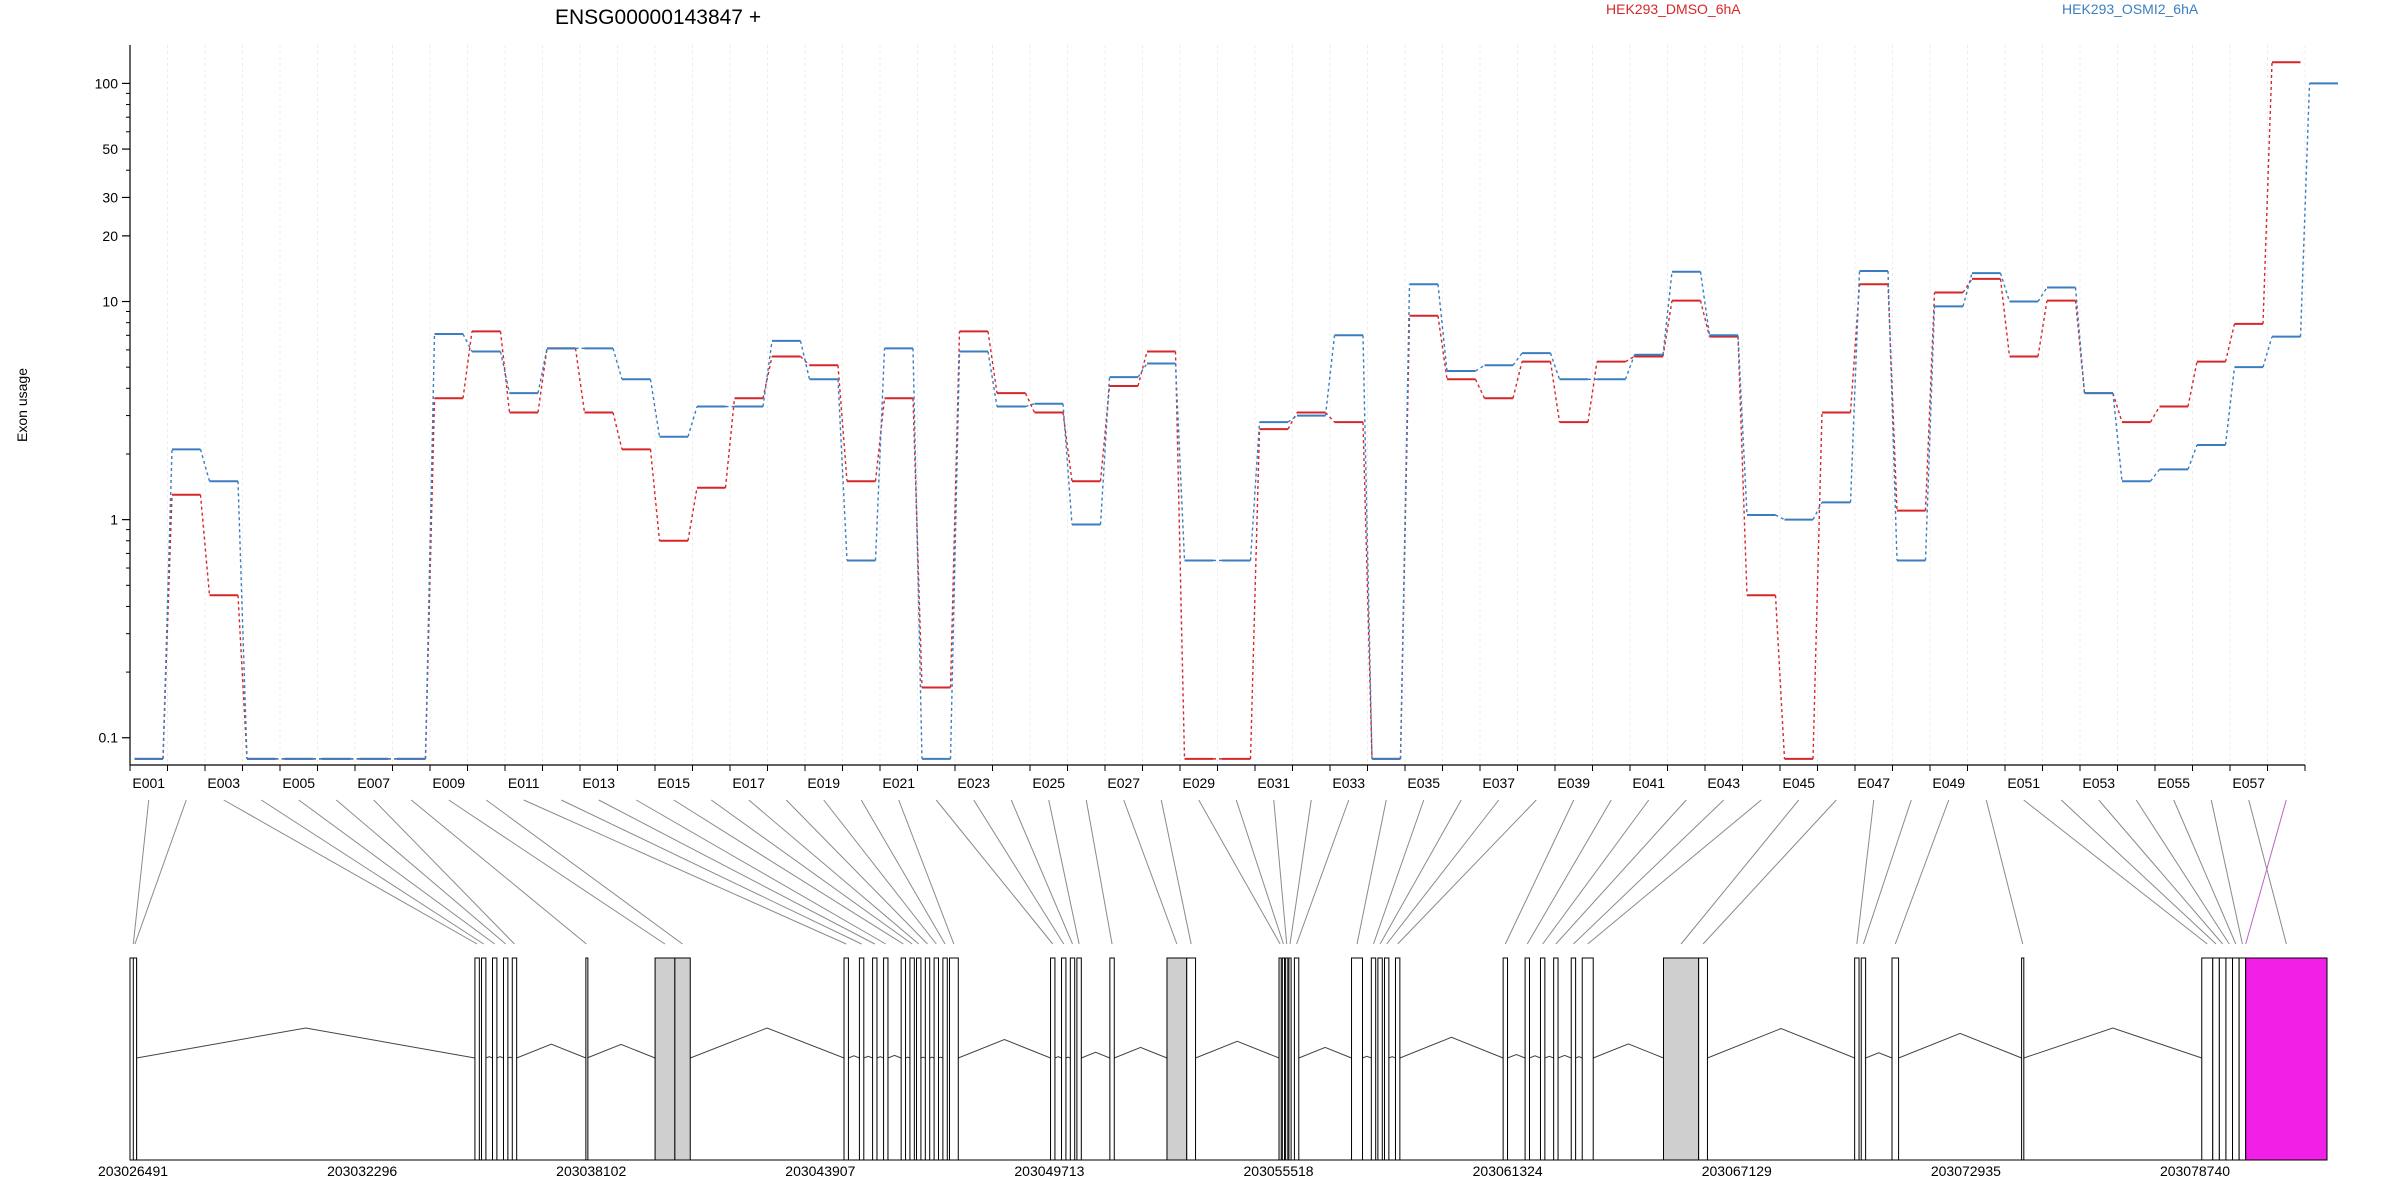 The height and width of the screenshot is (1200, 2400). I want to click on y-axis: 0.1 1 10 20 30 50 100, so click(113, 405).